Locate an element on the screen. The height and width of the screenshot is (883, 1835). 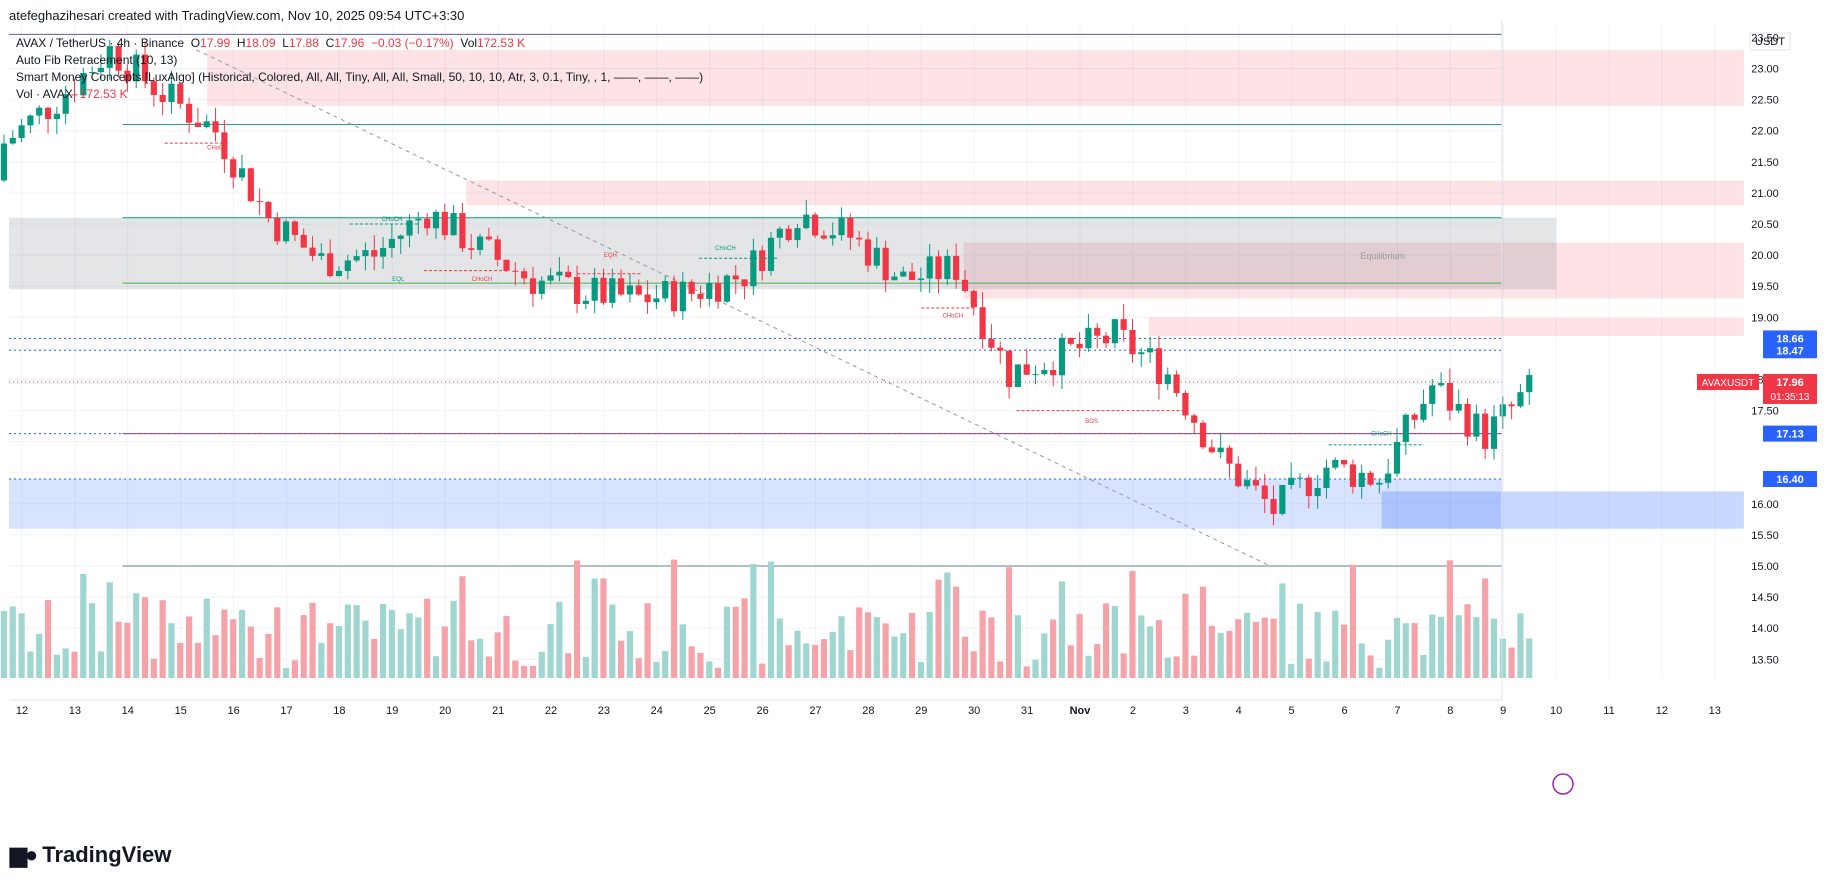
x-tick-label: 10 is located at coordinates (1556, 711).